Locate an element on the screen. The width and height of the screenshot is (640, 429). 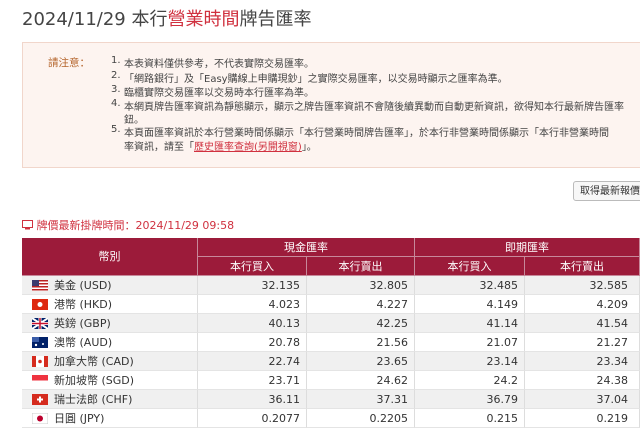
notice-text: 率資訊，請至「 is located at coordinates (159, 147).